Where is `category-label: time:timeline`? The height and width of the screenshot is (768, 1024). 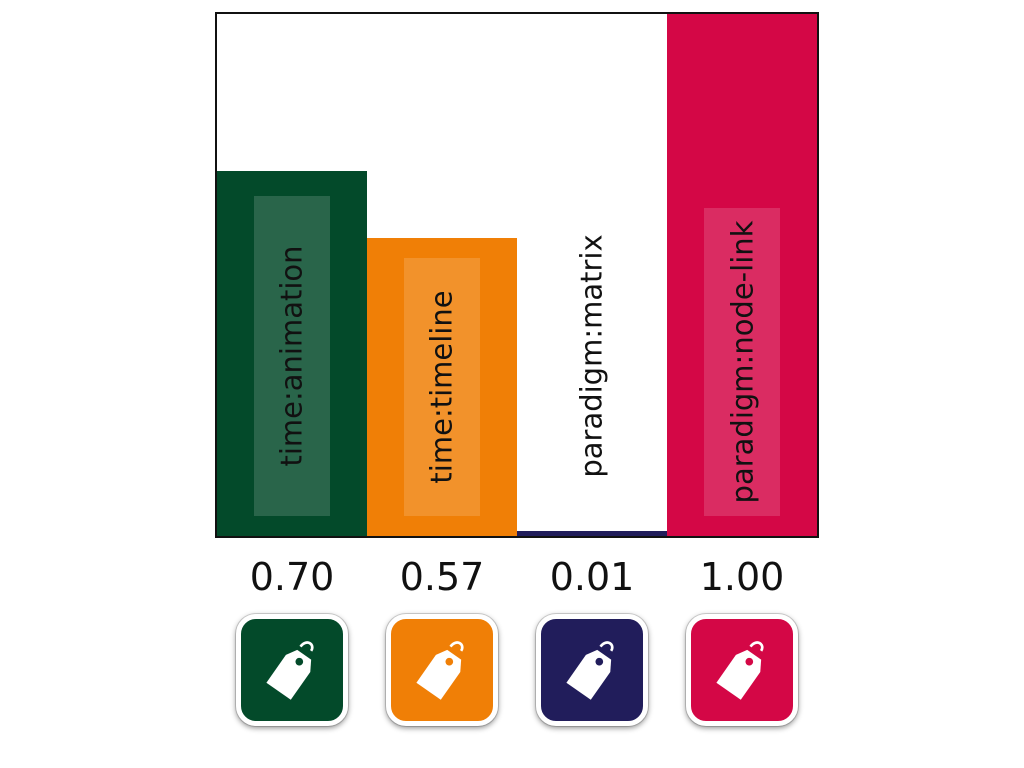
category-label: time:timeline is located at coordinates (442, 387).